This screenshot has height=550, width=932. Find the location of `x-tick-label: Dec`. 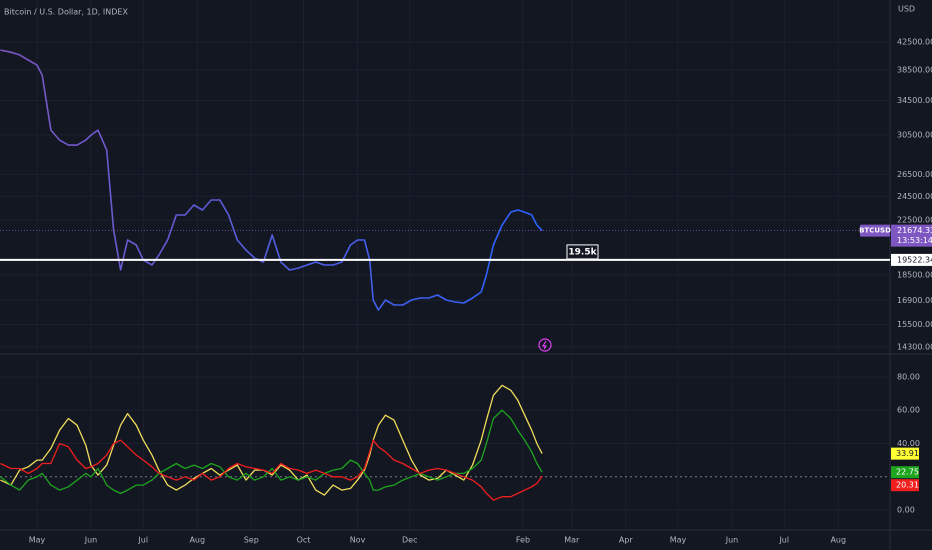

x-tick-label: Dec is located at coordinates (409, 540).